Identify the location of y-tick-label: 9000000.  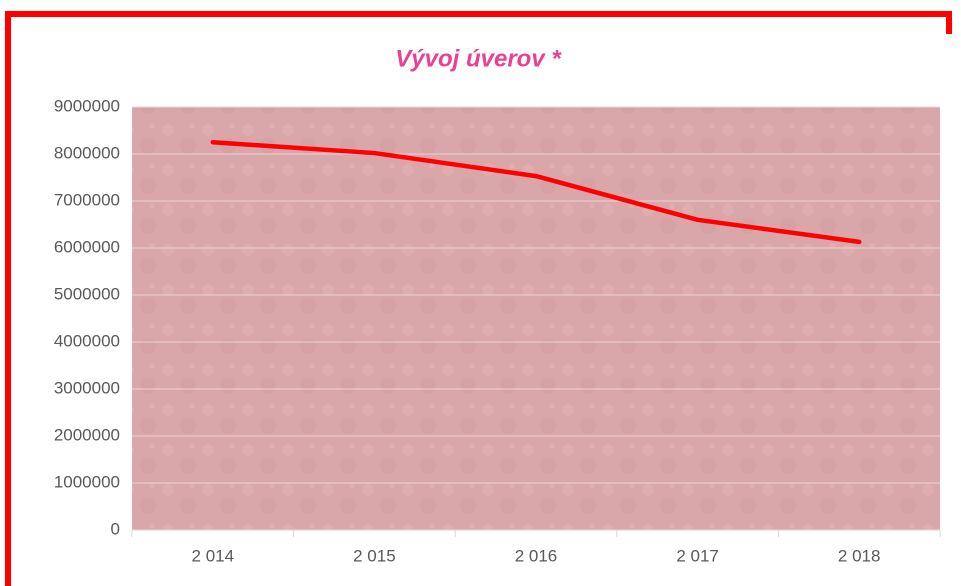
(87, 105).